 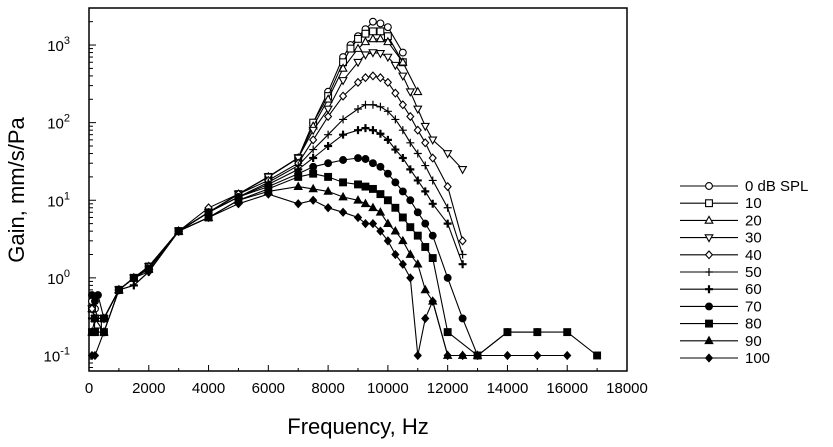 I want to click on legend-label: 0 dB SPL, so click(x=776, y=186).